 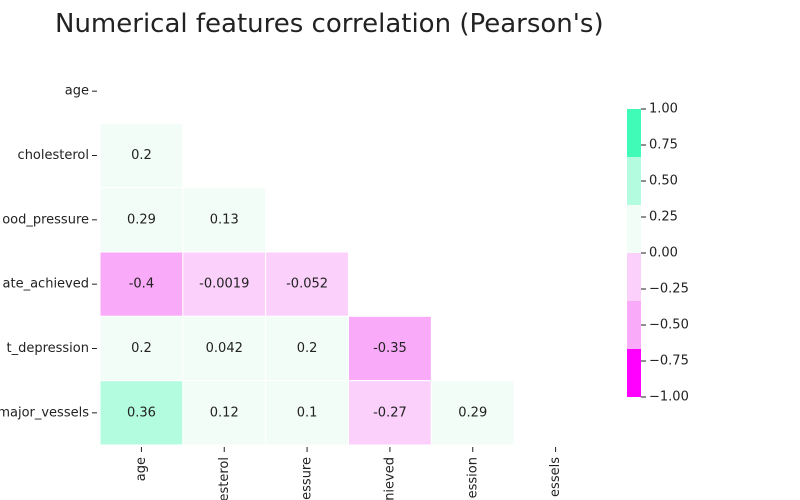 What do you see at coordinates (669, 289) in the screenshot?
I see `colorbar-tick-label: −0.25` at bounding box center [669, 289].